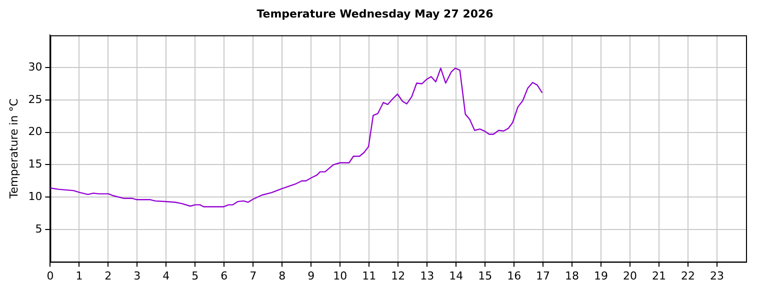 This screenshot has width=768, height=288. Describe the element at coordinates (543, 275) in the screenshot. I see `x-tick-label: 17` at that location.